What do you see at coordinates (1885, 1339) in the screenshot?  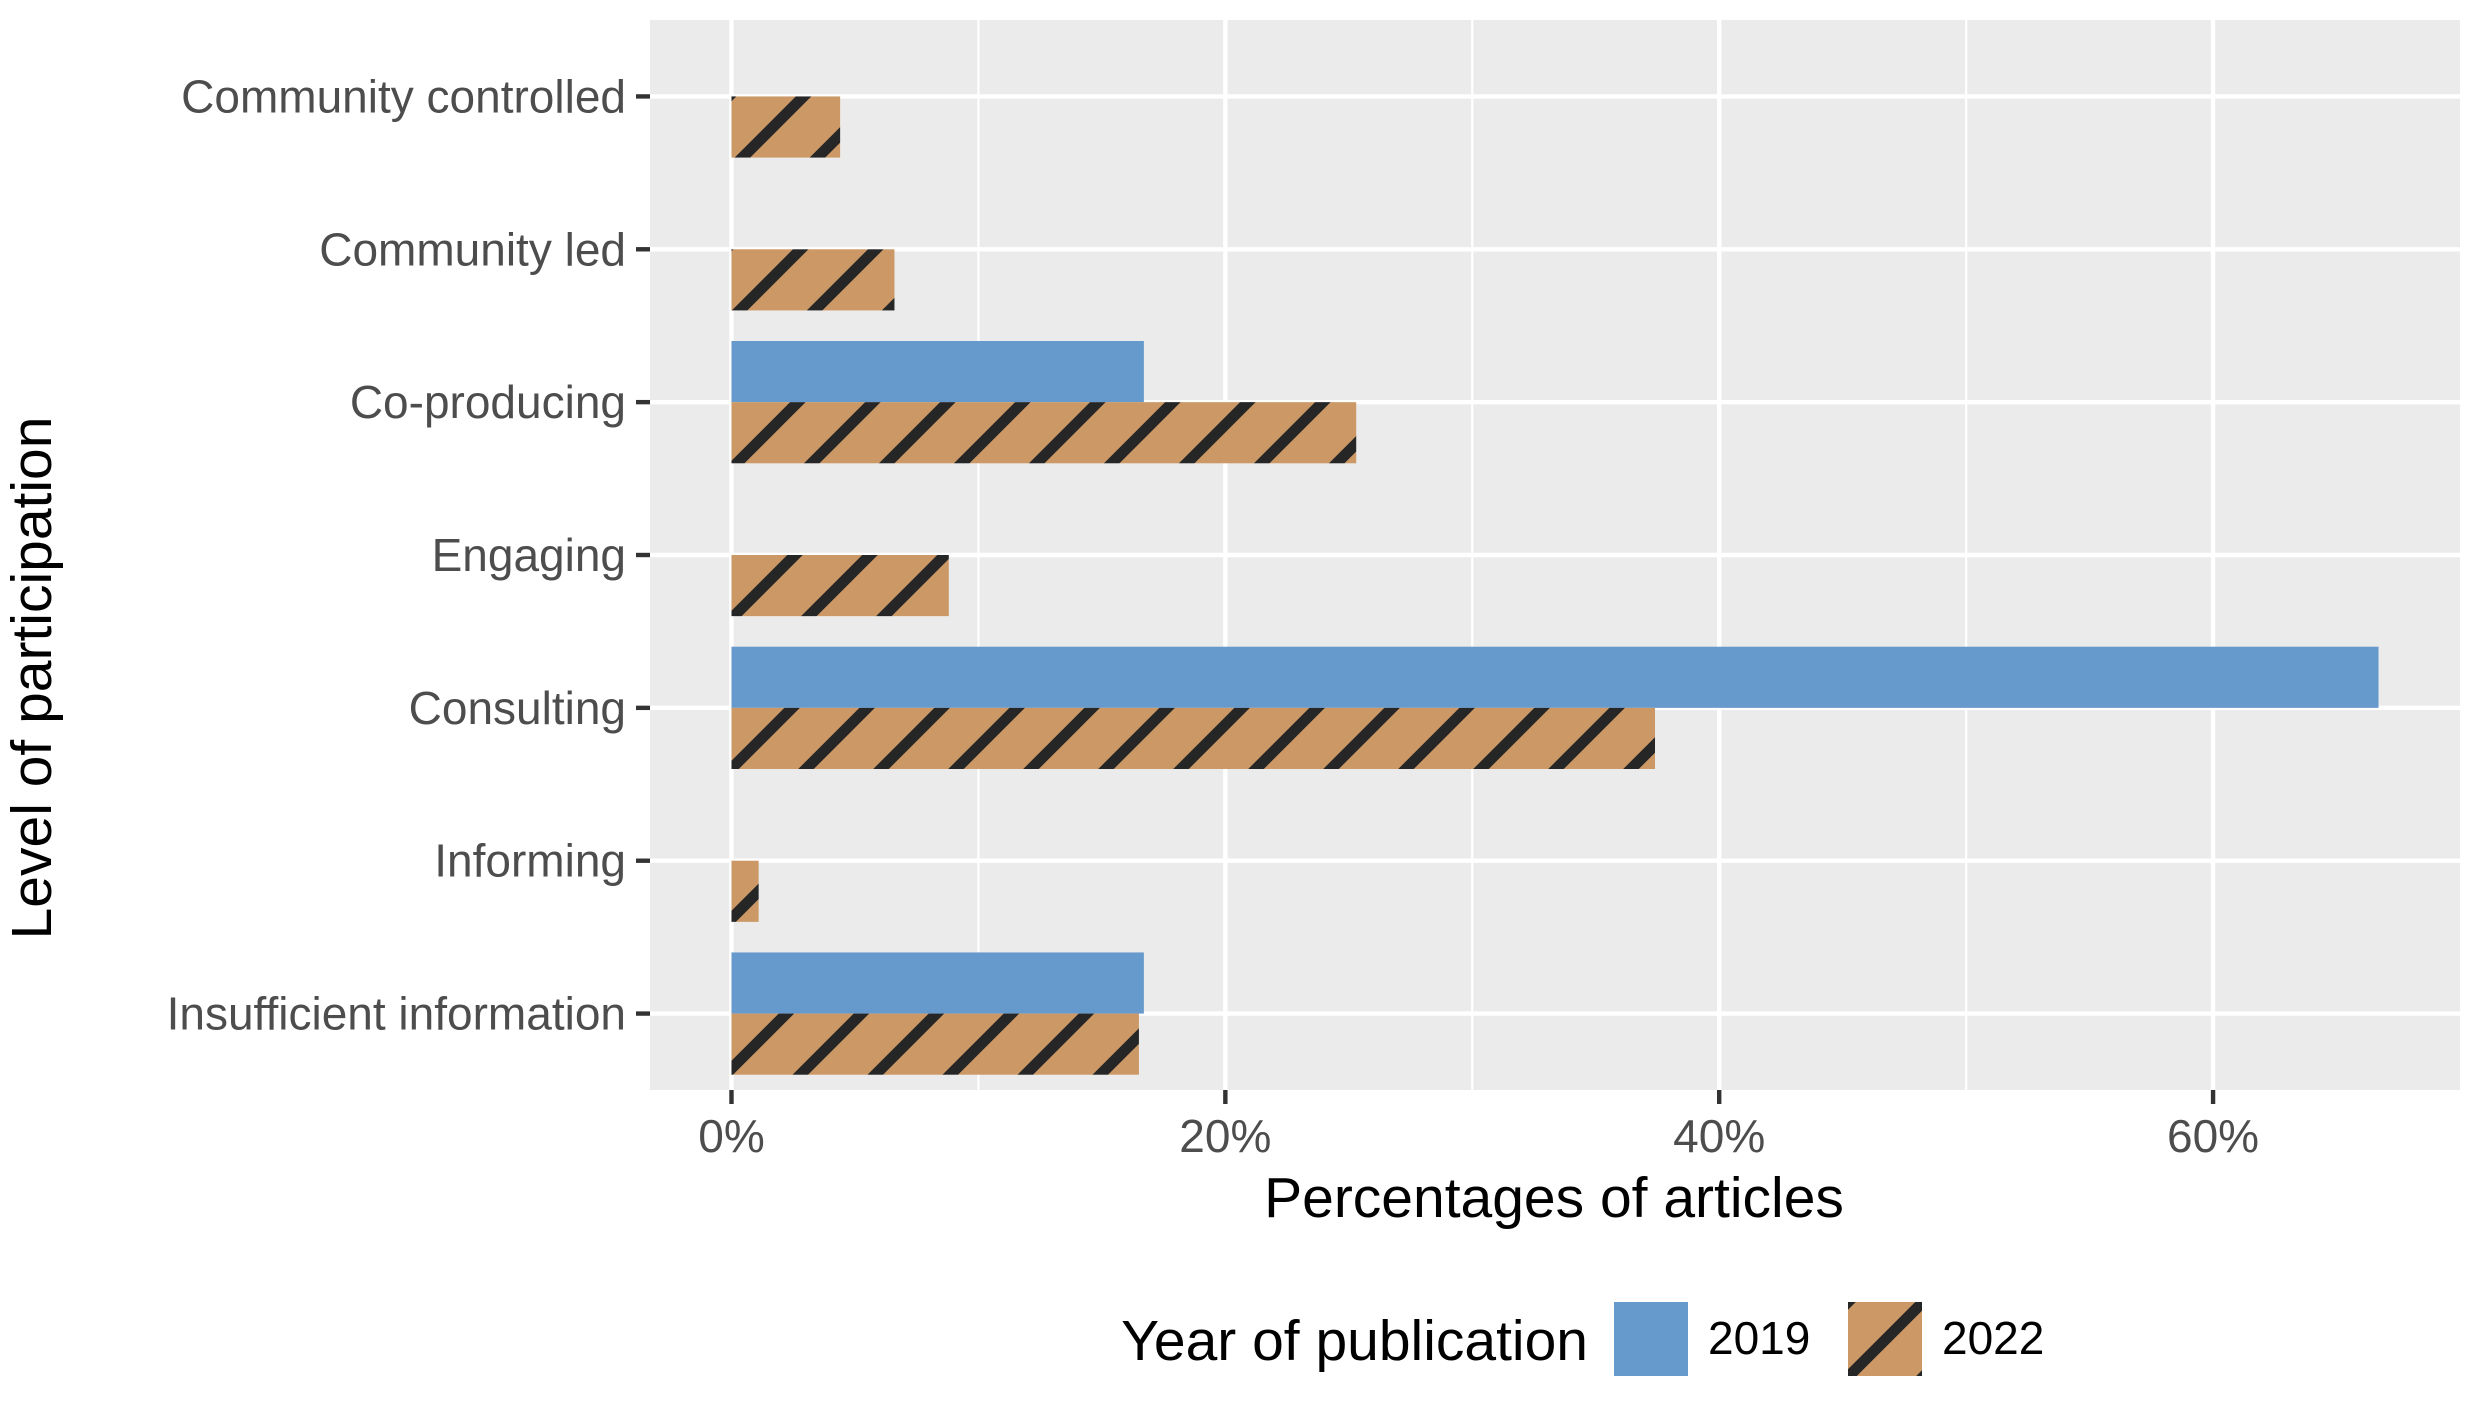 I see `legend-key-2022` at bounding box center [1885, 1339].